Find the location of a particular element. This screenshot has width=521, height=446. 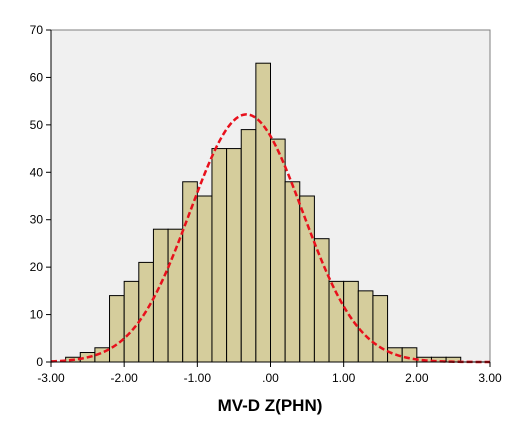

x-tick-label-2: -1.00 is located at coordinates (198, 378).